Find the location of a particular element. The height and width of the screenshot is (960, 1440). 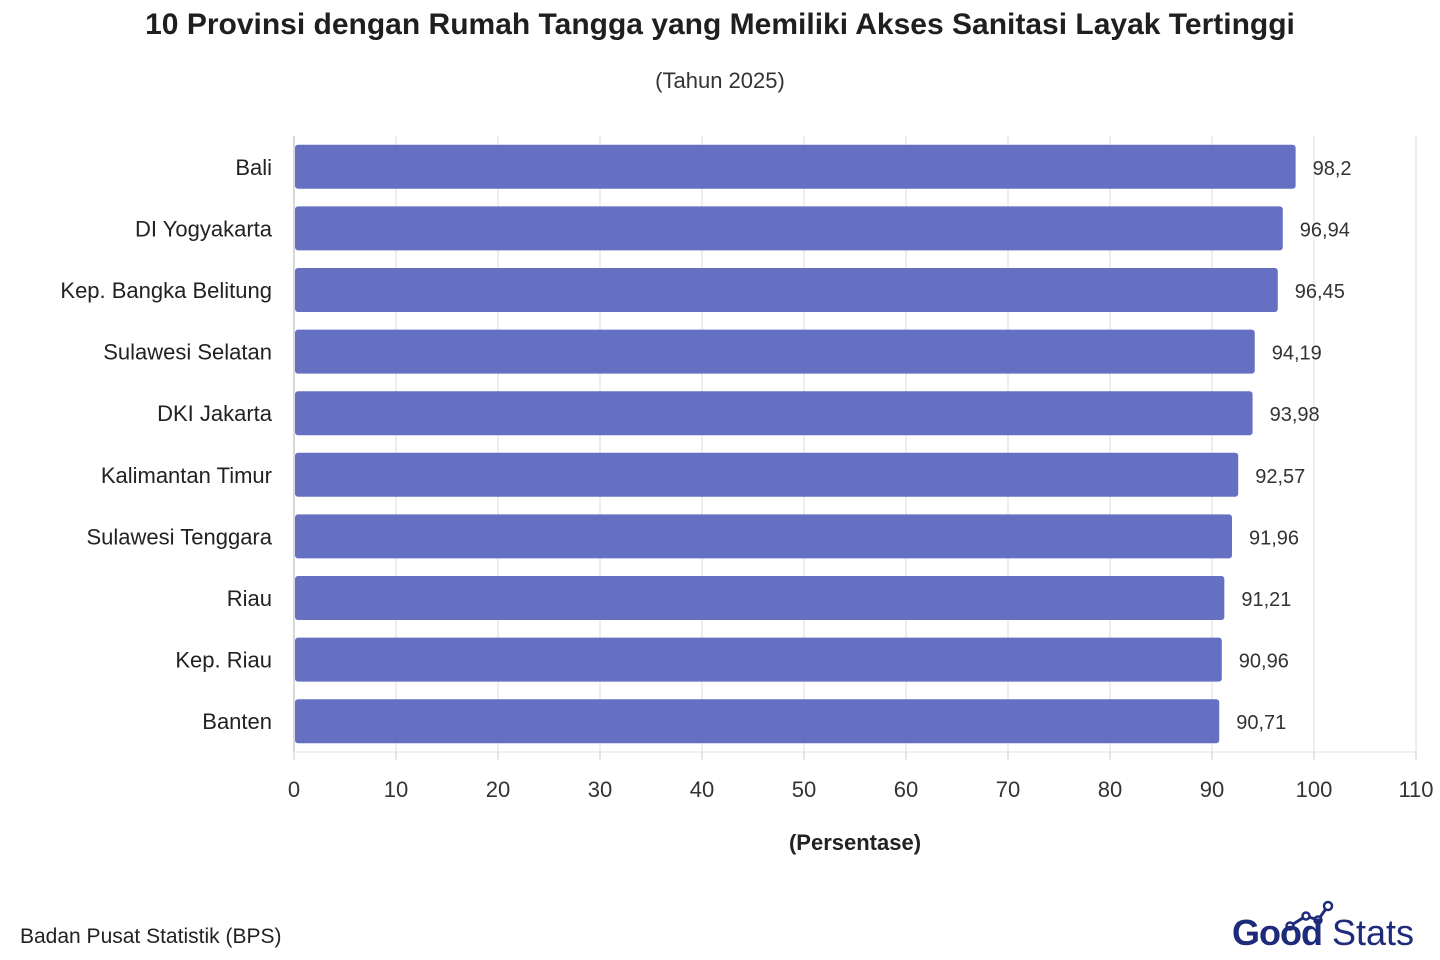

chart-subtitle: (Tahun 2025) is located at coordinates (720, 80).